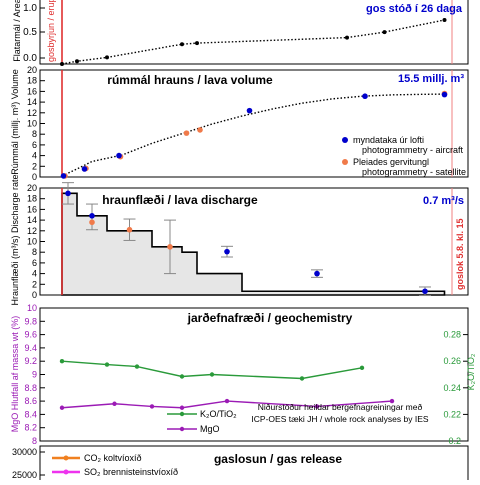  I want to click on y-axis-label: Flatarmál / Area, so click(17, 31).